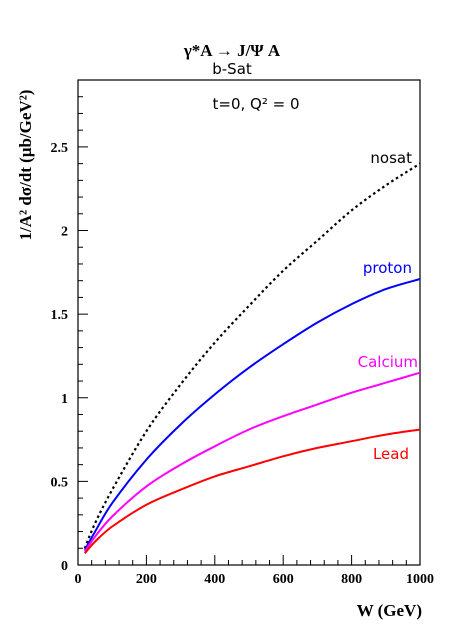  I want to click on series-label-lead: Lead, so click(391, 454).